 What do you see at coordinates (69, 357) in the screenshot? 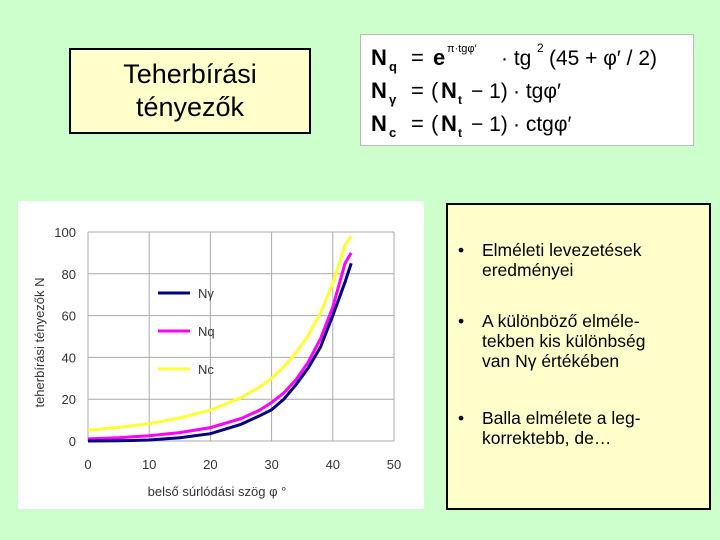
I see `y-tick-label: 40` at bounding box center [69, 357].